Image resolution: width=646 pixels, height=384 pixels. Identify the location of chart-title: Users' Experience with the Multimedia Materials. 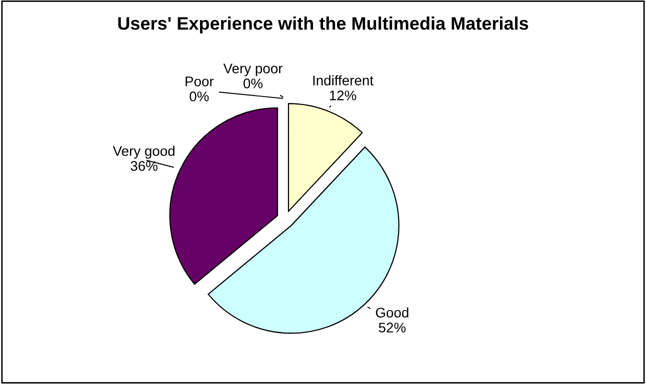
(323, 25).